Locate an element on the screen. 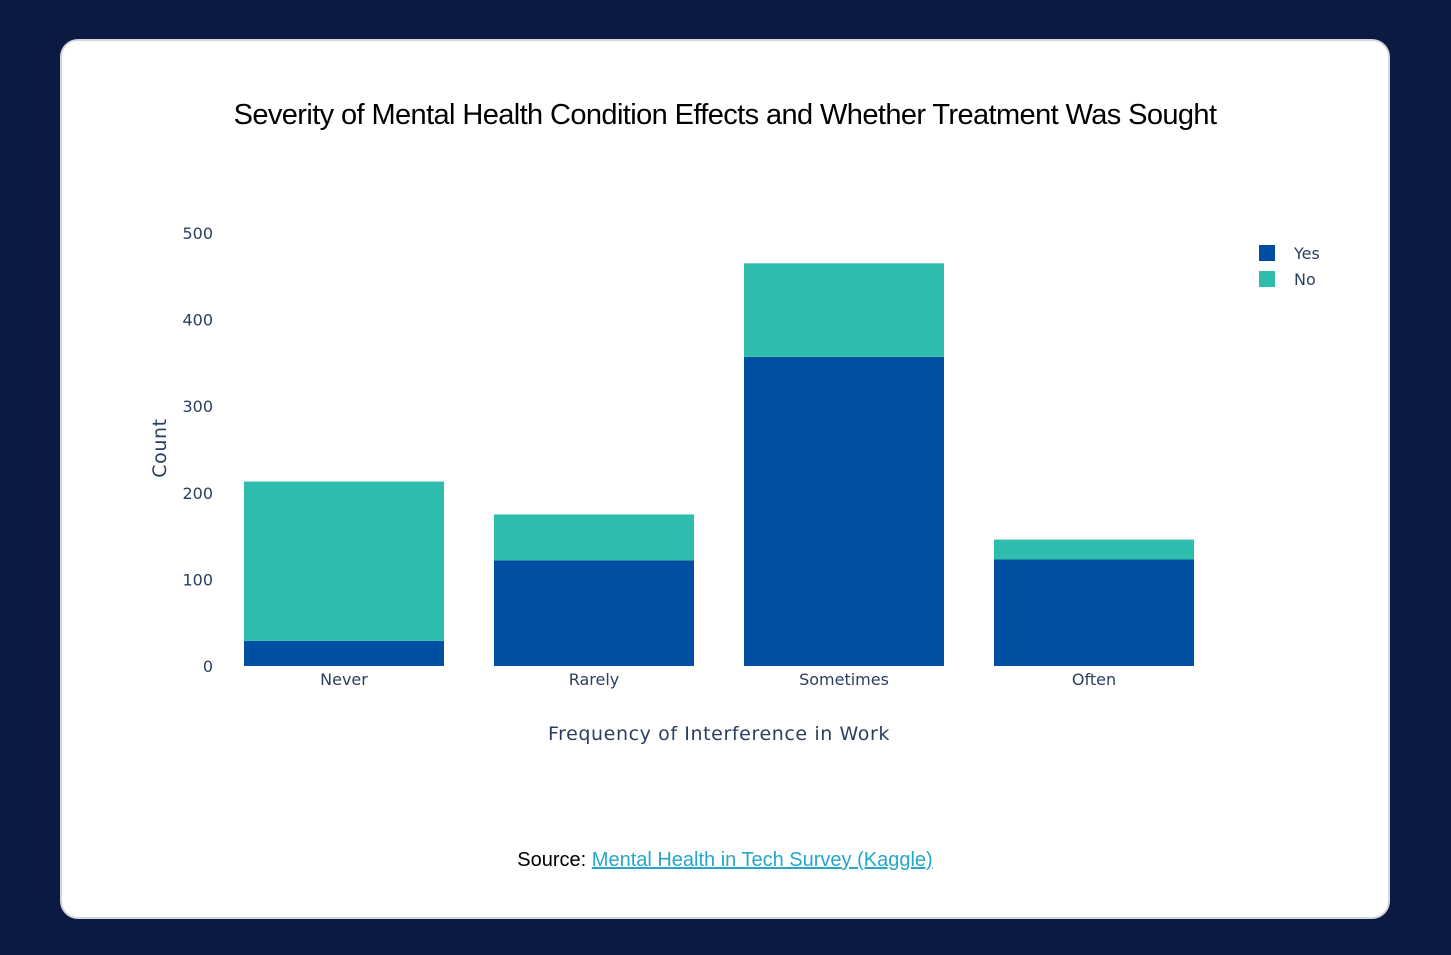  y-tick-label: 500 is located at coordinates (197, 233).